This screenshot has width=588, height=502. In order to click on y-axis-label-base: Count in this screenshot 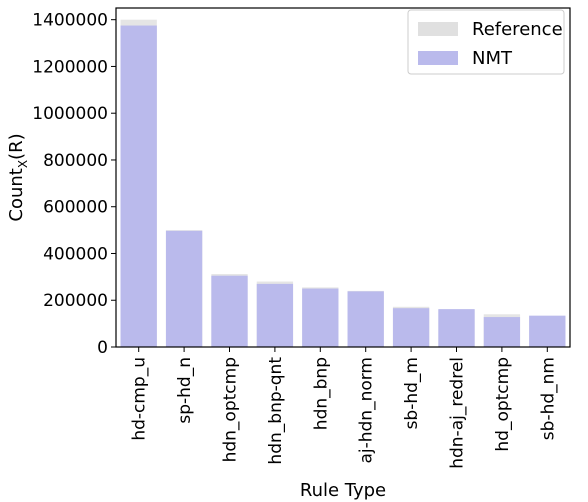, I will do `click(16, 194)`.